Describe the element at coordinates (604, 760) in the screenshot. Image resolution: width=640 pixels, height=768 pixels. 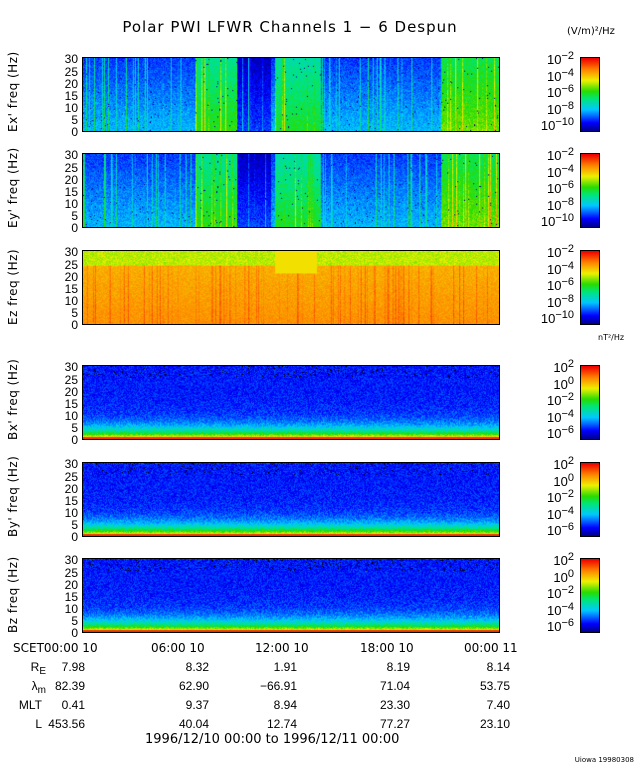
I see `credit: Uiowa 19980308` at that location.